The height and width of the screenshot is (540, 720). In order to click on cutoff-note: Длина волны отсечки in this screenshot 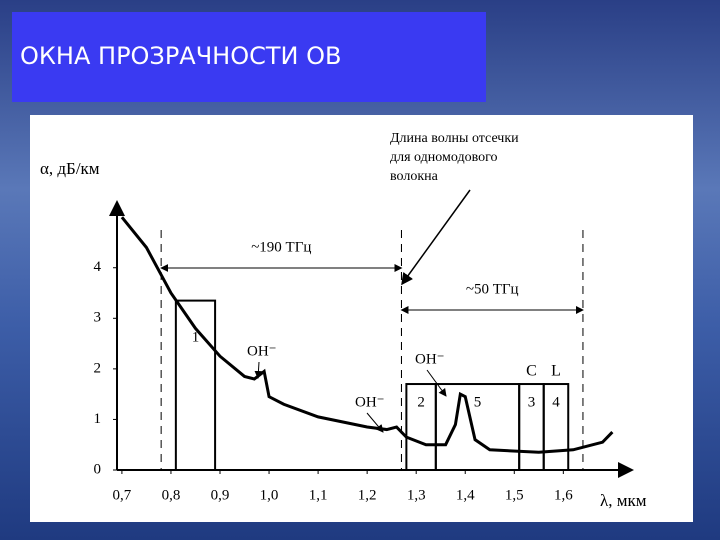, I will do `click(454, 138)`.